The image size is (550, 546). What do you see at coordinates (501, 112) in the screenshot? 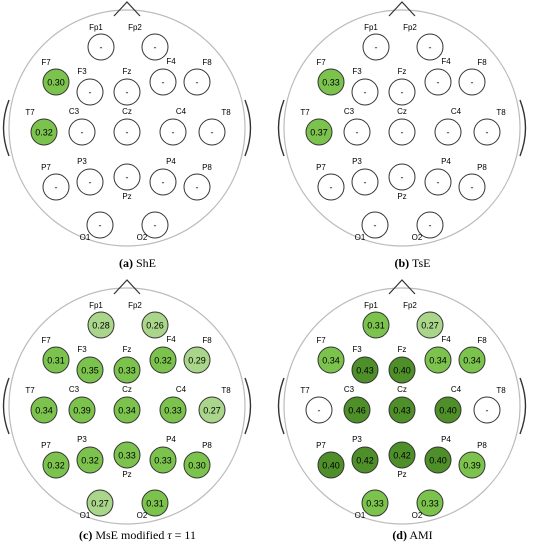
I see `electrode-label: T8` at bounding box center [501, 112].